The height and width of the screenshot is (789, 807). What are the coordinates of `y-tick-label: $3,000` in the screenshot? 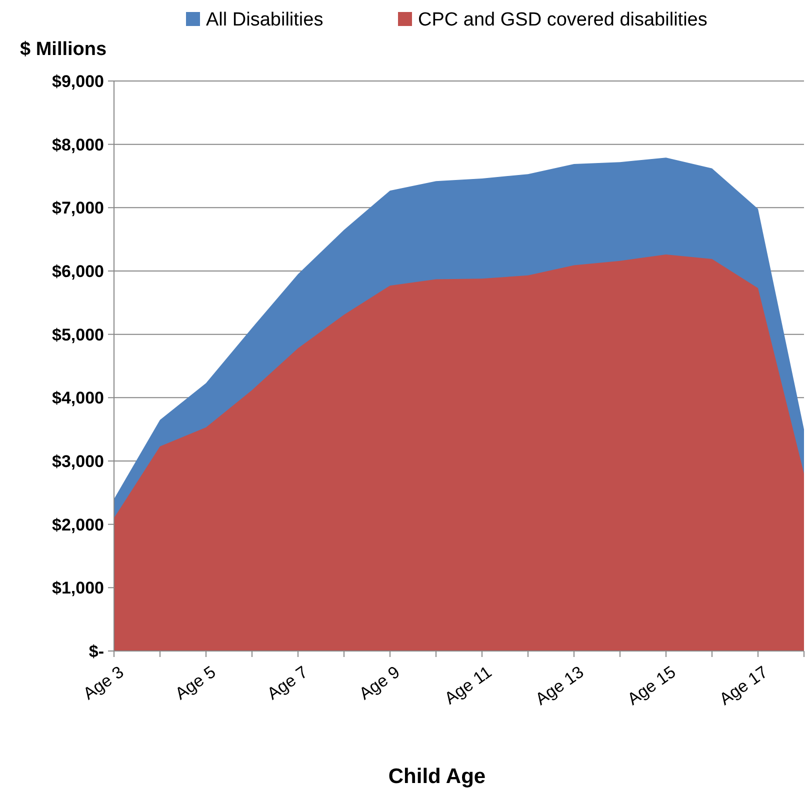 It's located at (78, 461).